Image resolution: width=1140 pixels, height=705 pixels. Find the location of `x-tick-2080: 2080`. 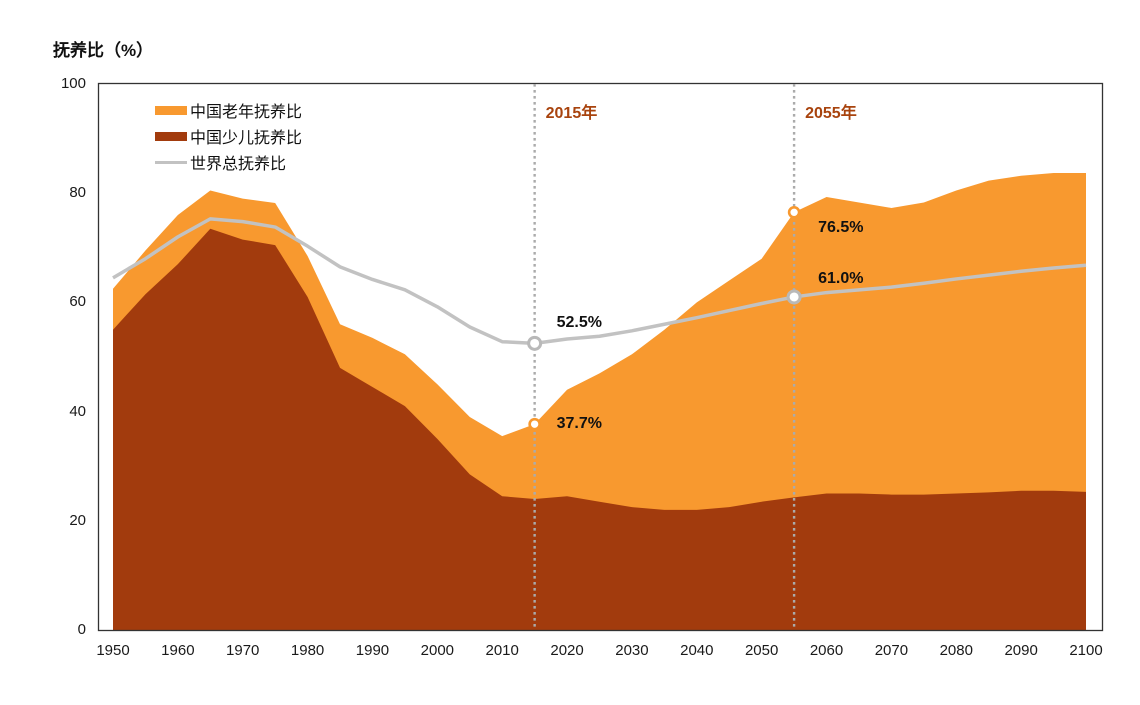

x-tick-2080: 2080 is located at coordinates (956, 650).